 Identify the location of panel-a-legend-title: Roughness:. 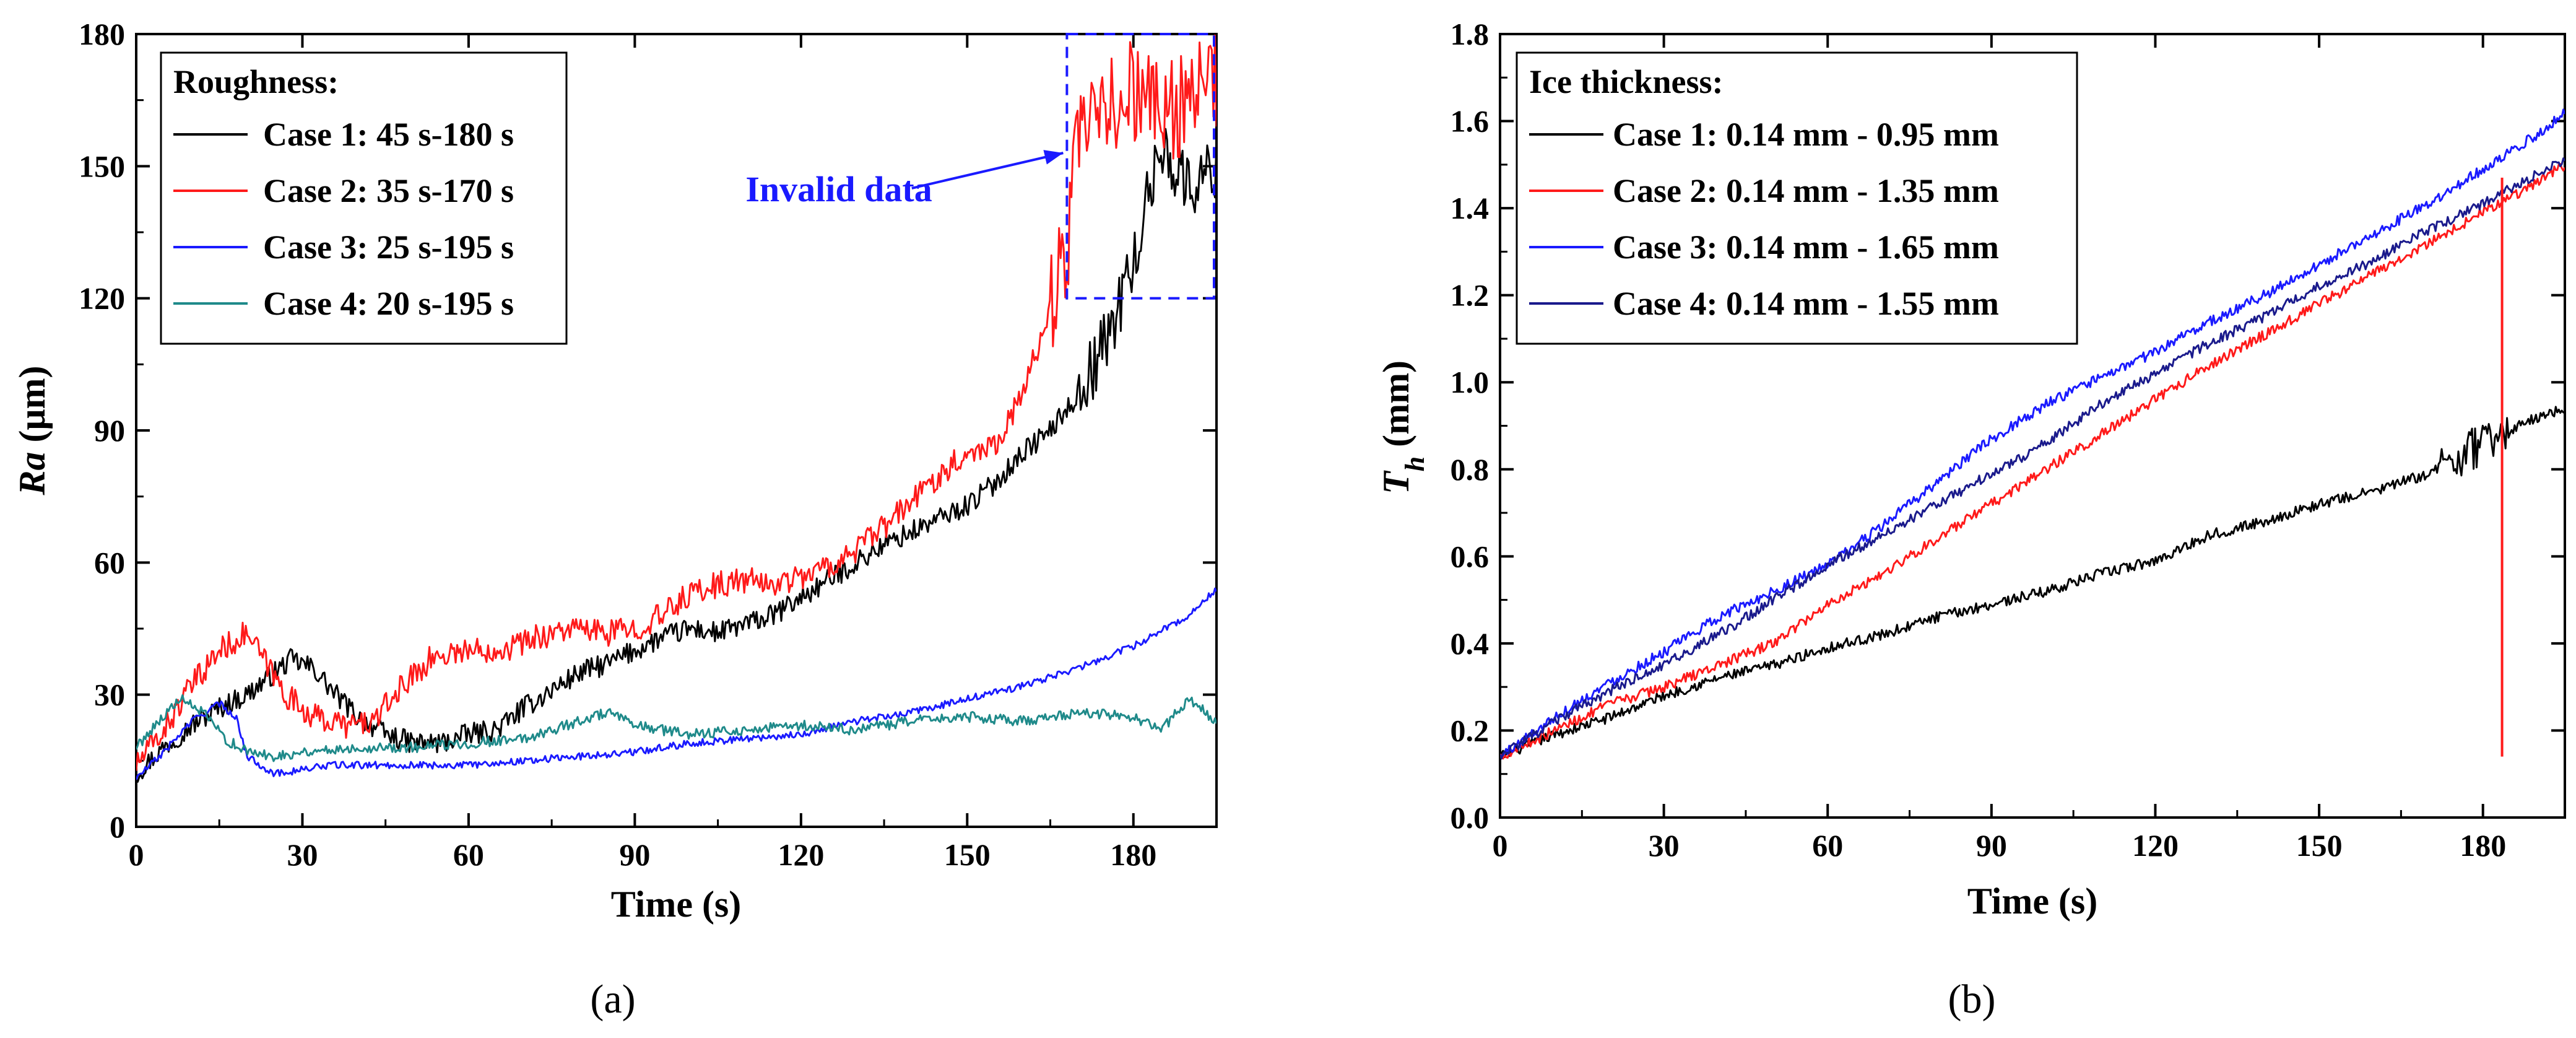
(256, 81).